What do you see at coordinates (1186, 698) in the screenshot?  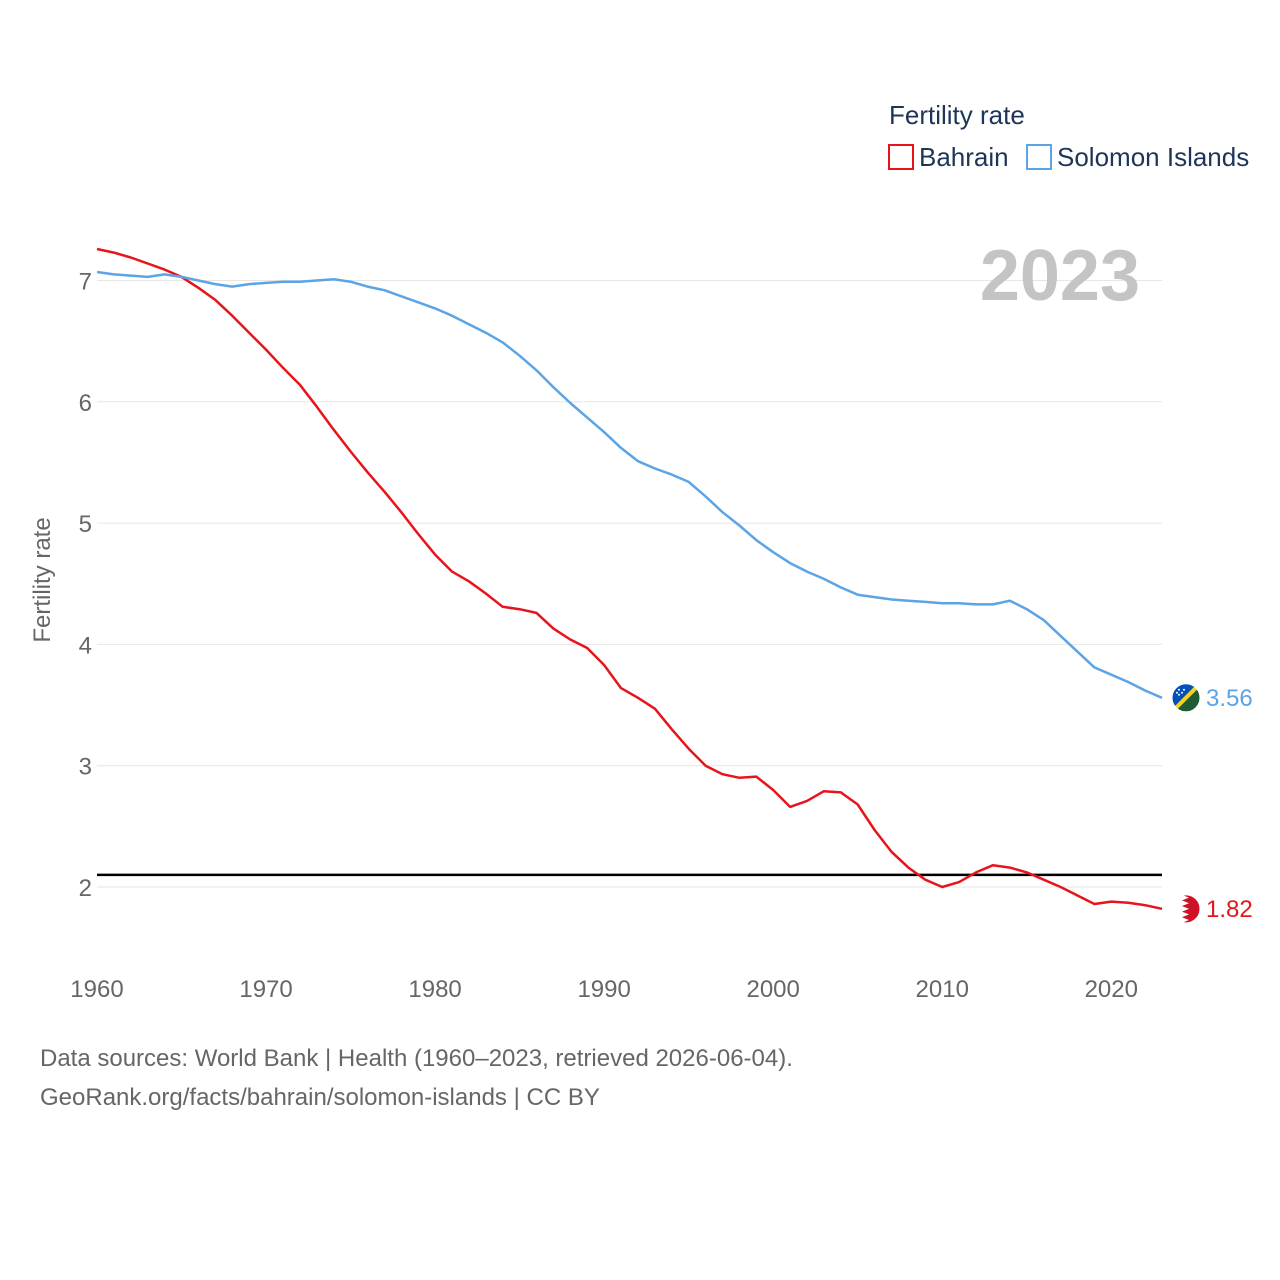 I see `solomon-islands-flag-icon` at bounding box center [1186, 698].